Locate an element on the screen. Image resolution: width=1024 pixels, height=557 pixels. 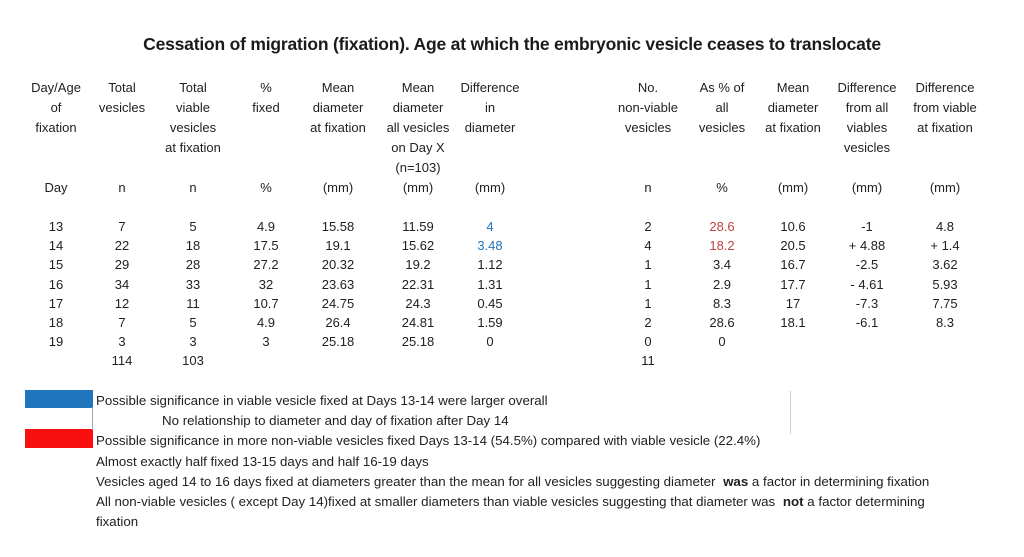
table-cell: 17.7 is located at coordinates (793, 284).